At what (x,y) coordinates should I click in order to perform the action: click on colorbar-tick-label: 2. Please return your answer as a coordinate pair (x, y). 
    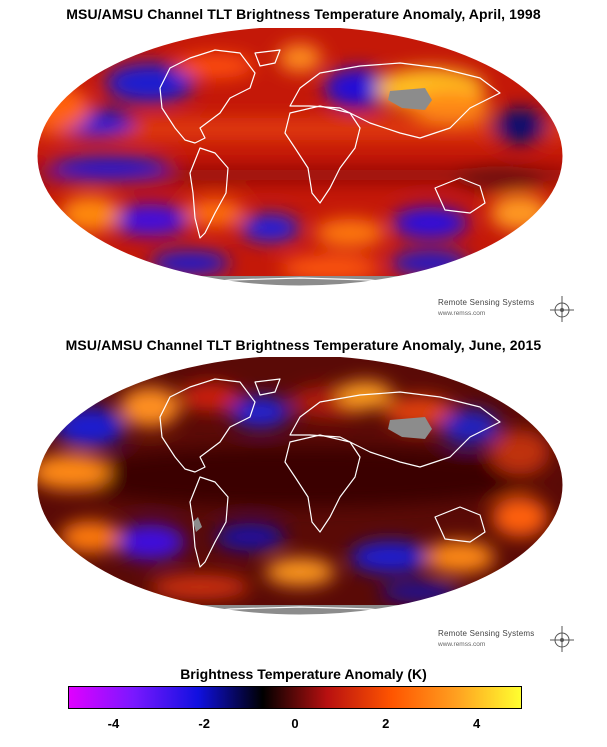
    Looking at the image, I should click on (386, 723).